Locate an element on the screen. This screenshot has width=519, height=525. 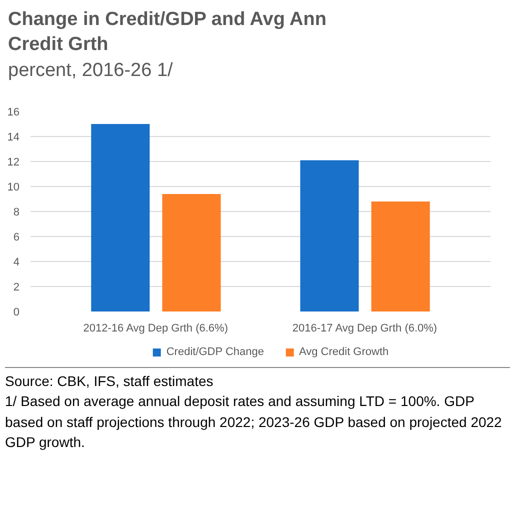
y-tick-label: 8 is located at coordinates (16, 212).